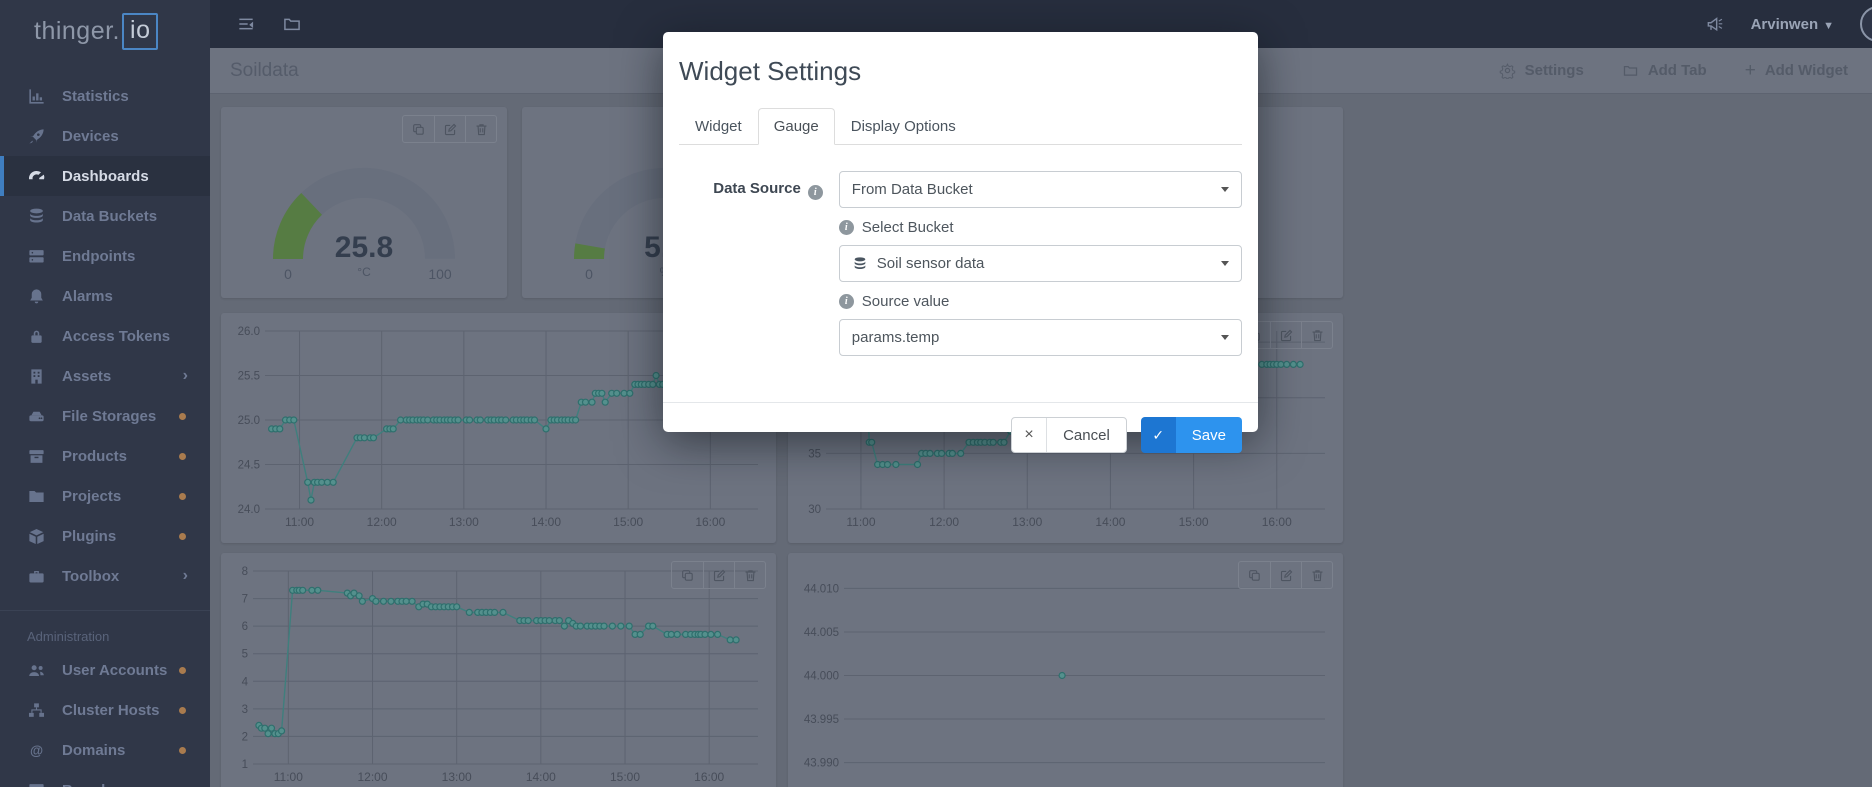  I want to click on sidebar-item-statistics: Statistics, so click(105, 96).